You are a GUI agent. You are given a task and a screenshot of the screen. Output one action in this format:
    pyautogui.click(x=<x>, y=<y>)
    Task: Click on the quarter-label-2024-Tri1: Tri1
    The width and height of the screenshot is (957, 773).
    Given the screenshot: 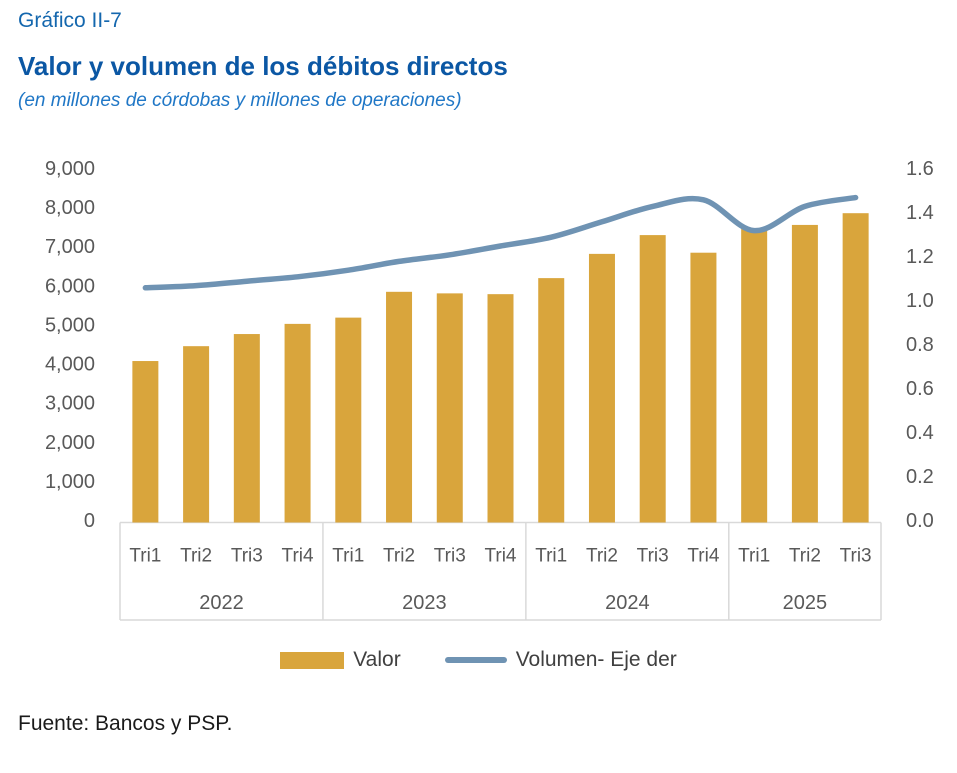 What is the action you would take?
    pyautogui.click(x=551, y=556)
    